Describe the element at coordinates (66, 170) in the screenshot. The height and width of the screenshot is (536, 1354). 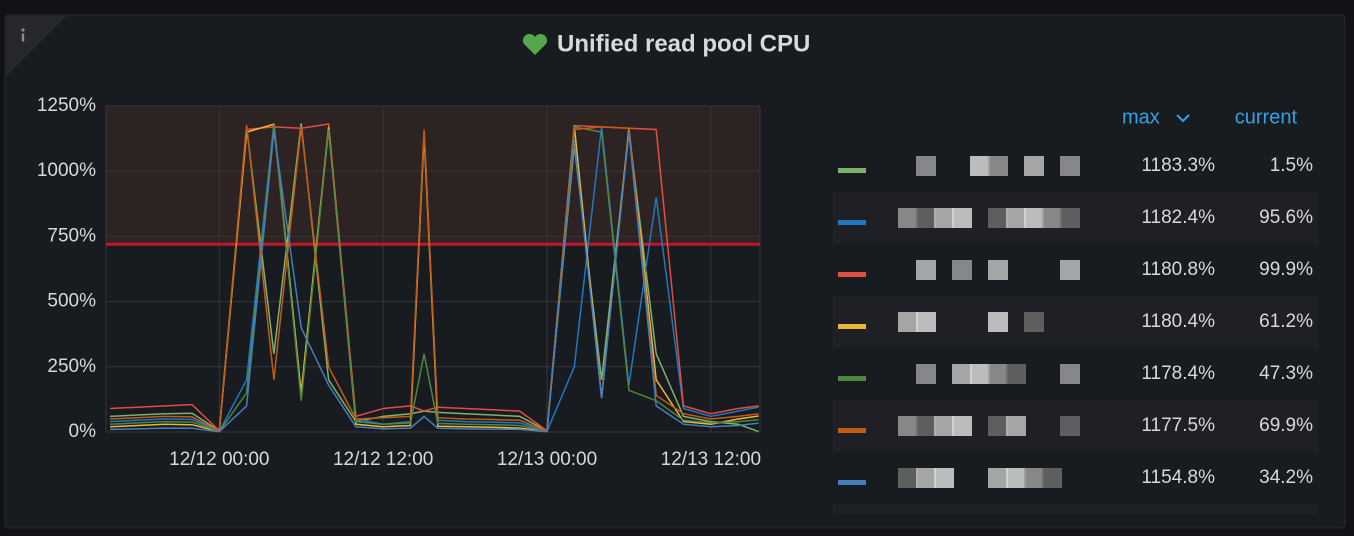
I see `y-tick-label: 1000%` at that location.